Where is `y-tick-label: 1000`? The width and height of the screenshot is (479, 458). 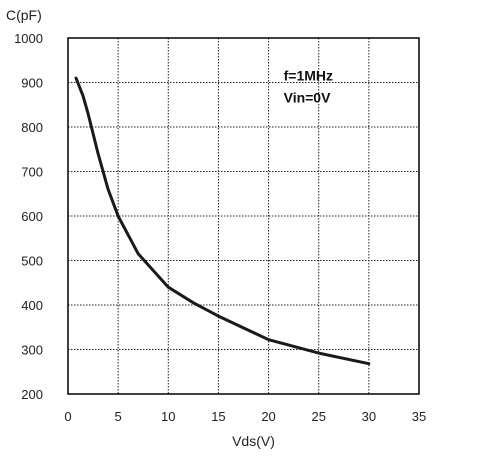
y-tick-label: 1000 is located at coordinates (28, 38).